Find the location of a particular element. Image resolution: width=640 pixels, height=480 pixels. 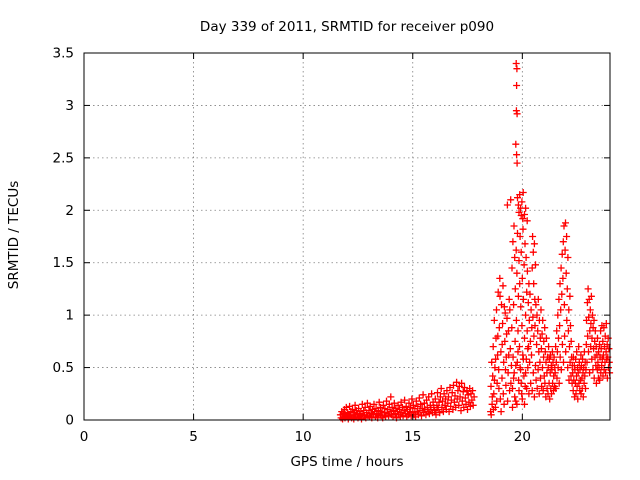

x-tick-label: 0 is located at coordinates (84, 437).